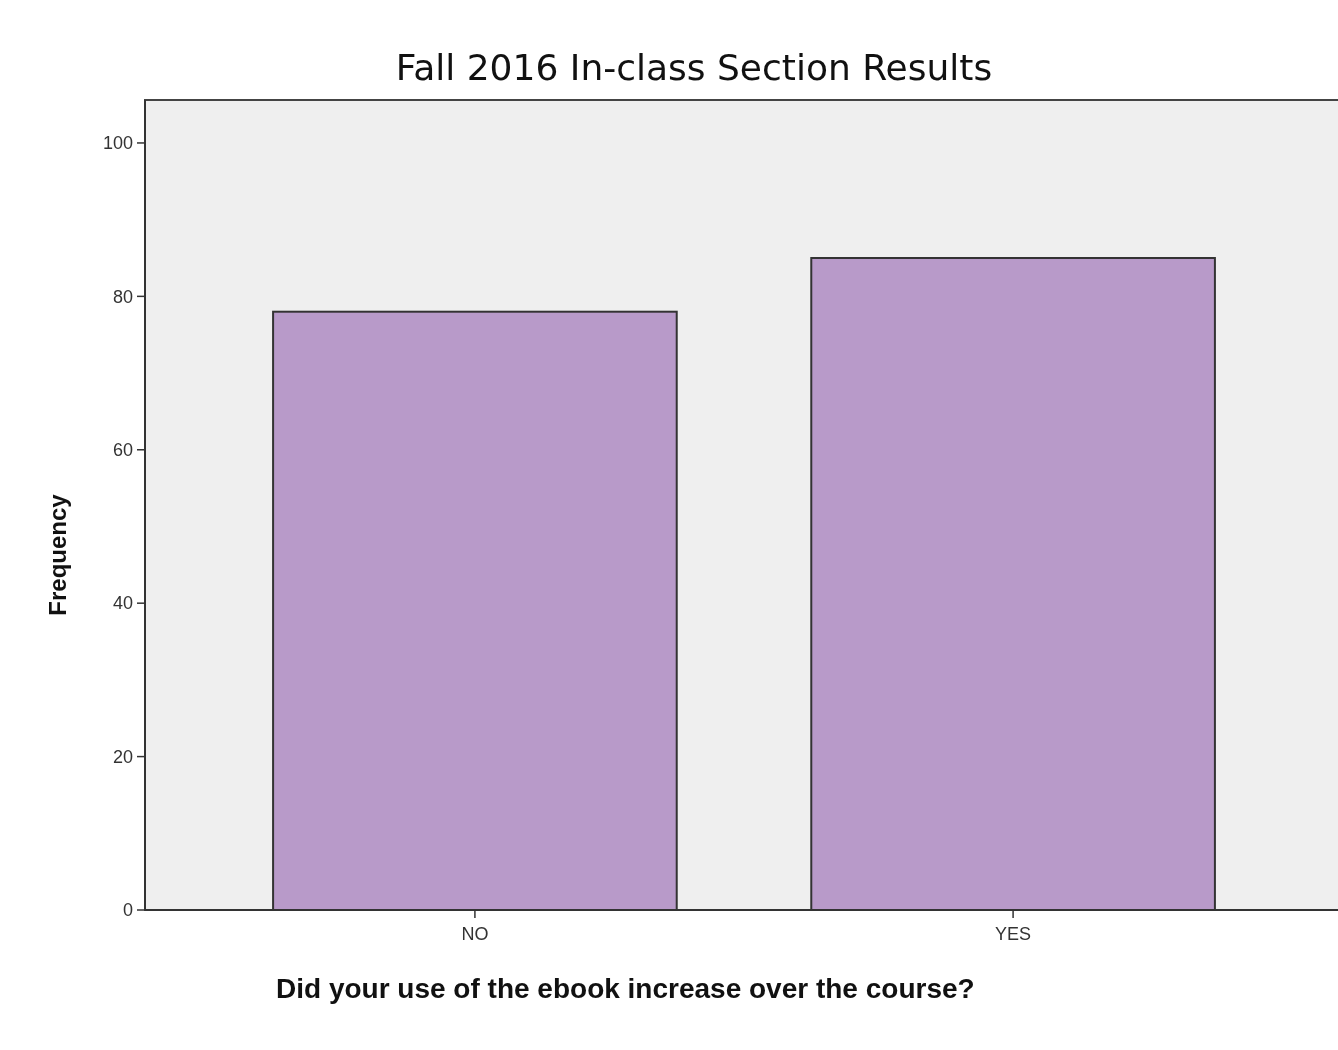 Image resolution: width=1338 pixels, height=1050 pixels. I want to click on y-axis-title: Frequency, so click(57, 554).